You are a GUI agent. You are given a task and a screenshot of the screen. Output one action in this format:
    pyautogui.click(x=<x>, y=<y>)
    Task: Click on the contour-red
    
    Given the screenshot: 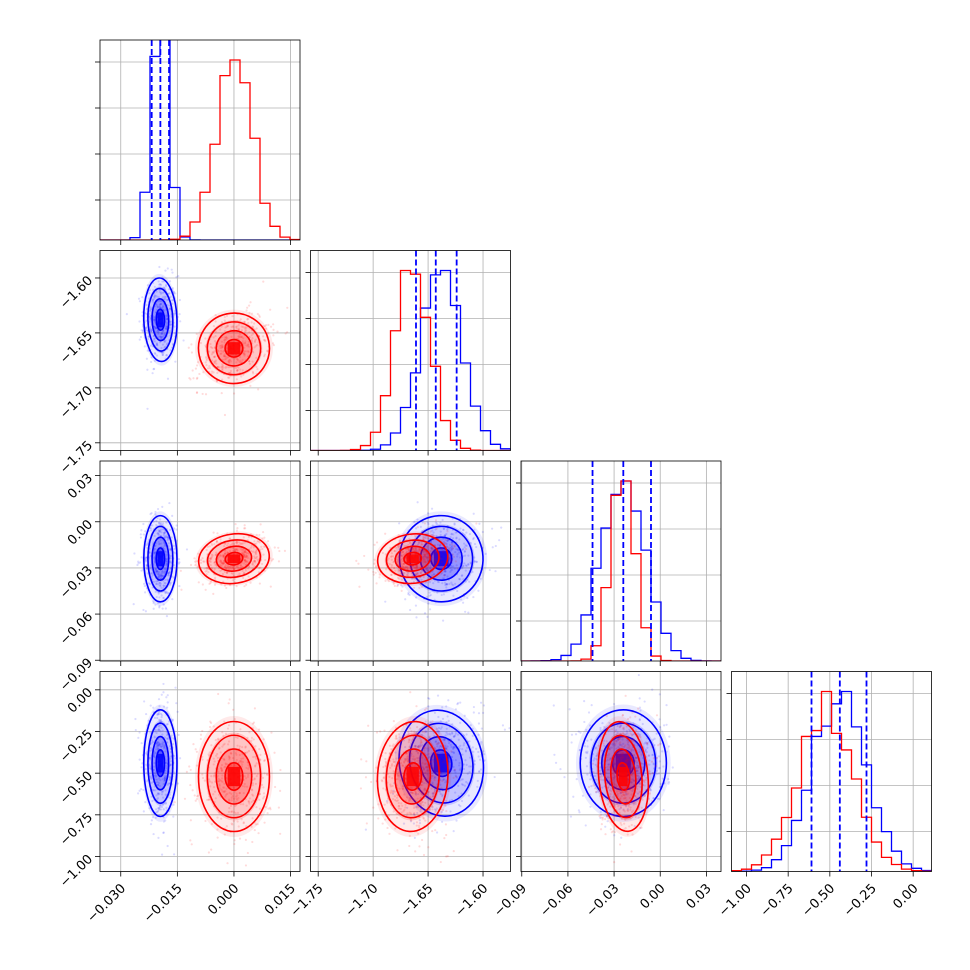 What is the action you would take?
    pyautogui.click(x=234, y=558)
    